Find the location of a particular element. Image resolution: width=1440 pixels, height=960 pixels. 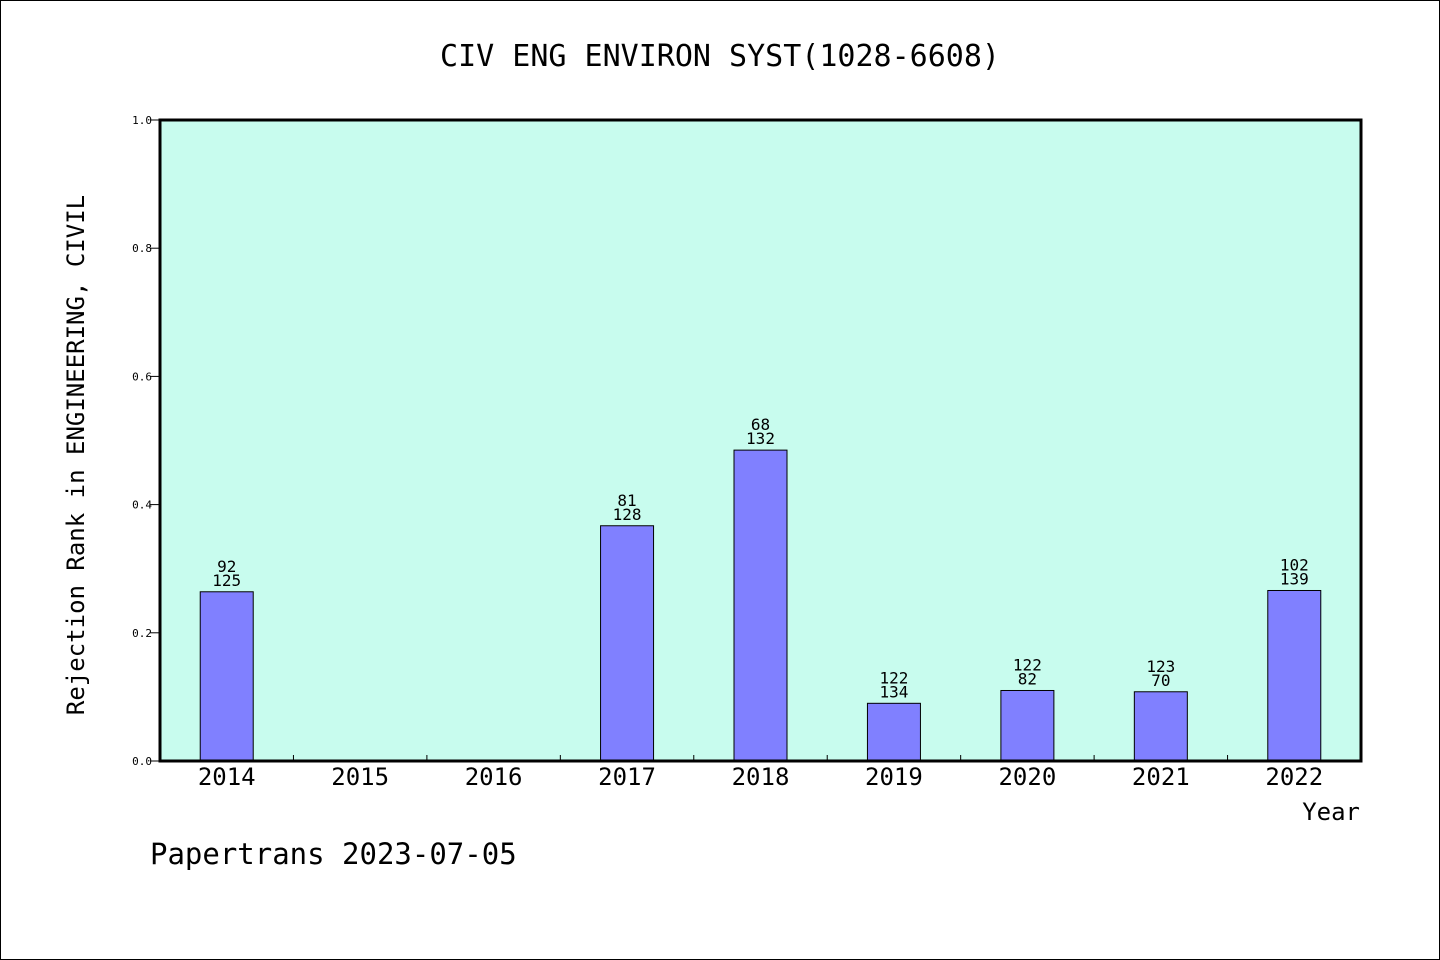

bar-label-bottom: 125 is located at coordinates (226, 580).